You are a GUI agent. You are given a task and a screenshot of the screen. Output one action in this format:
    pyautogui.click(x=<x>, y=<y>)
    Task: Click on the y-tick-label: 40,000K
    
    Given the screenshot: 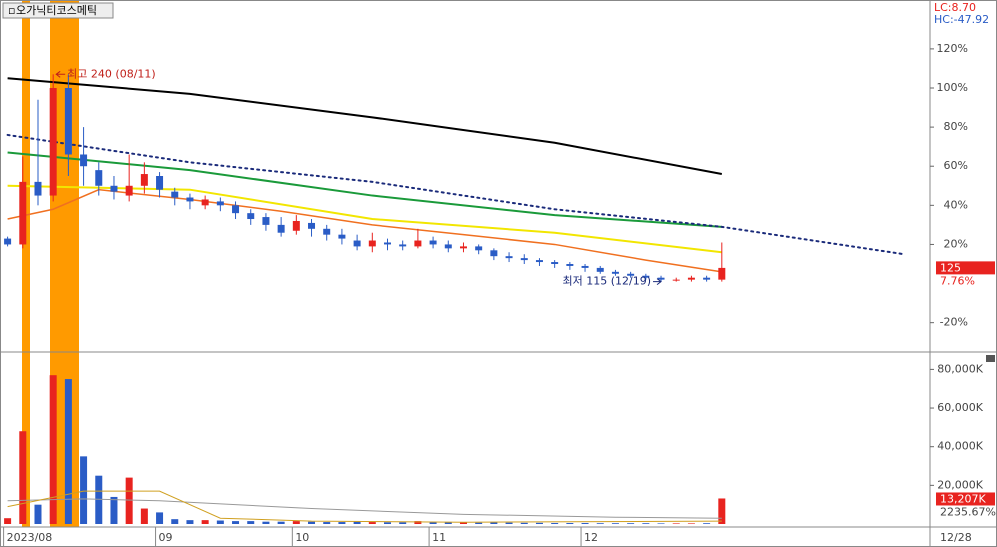 What is the action you would take?
    pyautogui.click(x=960, y=446)
    